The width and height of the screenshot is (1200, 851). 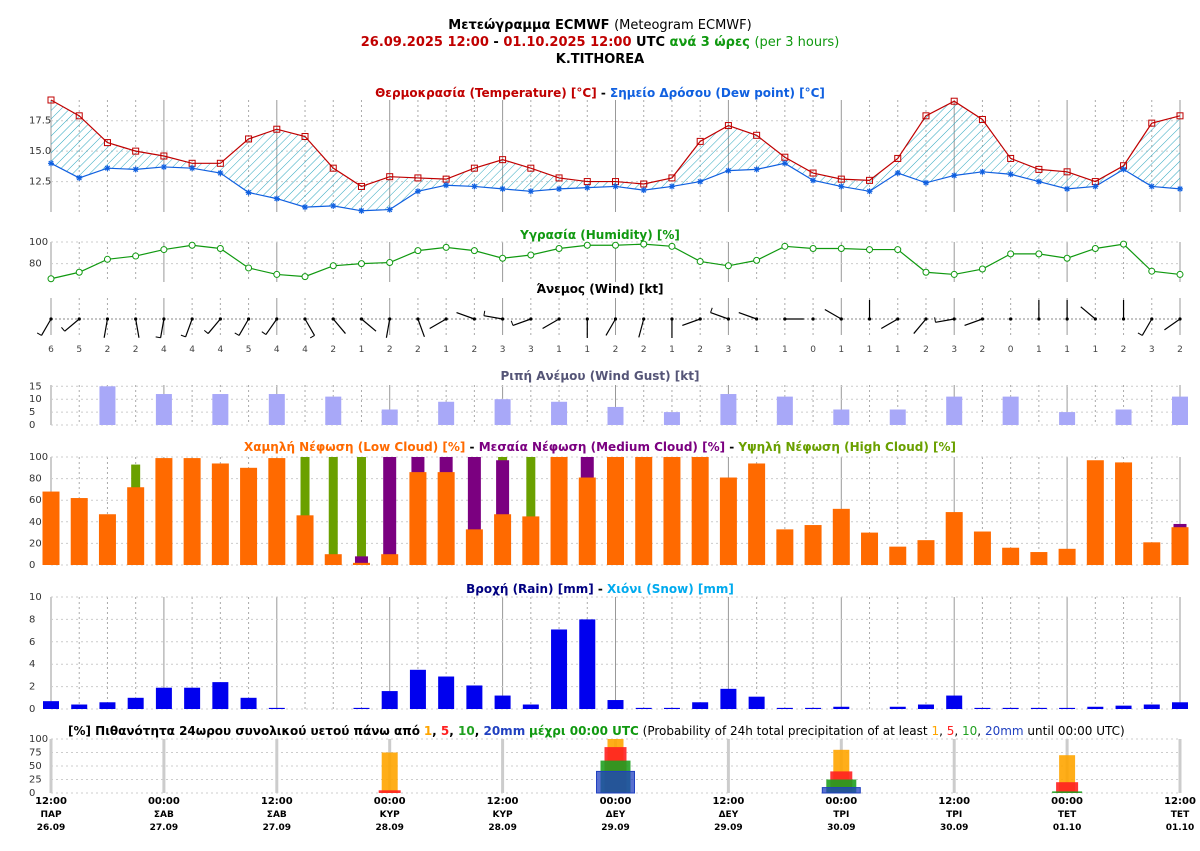 I want to click on wind-speed-label: 3, so click(x=531, y=350).